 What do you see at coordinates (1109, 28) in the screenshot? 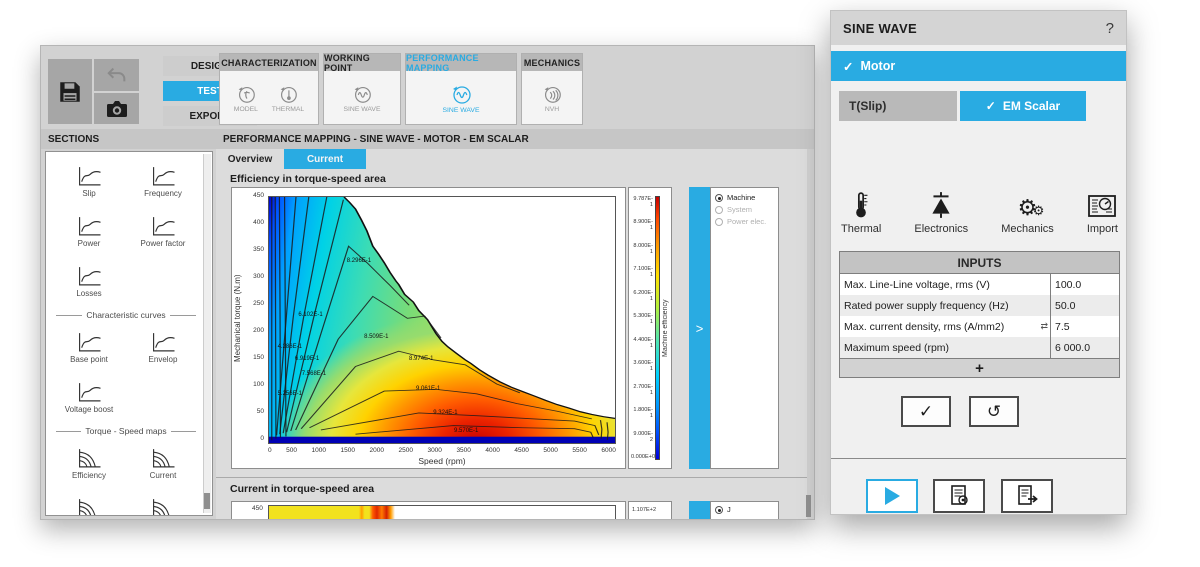
I see `help-icon: ?` at bounding box center [1109, 28].